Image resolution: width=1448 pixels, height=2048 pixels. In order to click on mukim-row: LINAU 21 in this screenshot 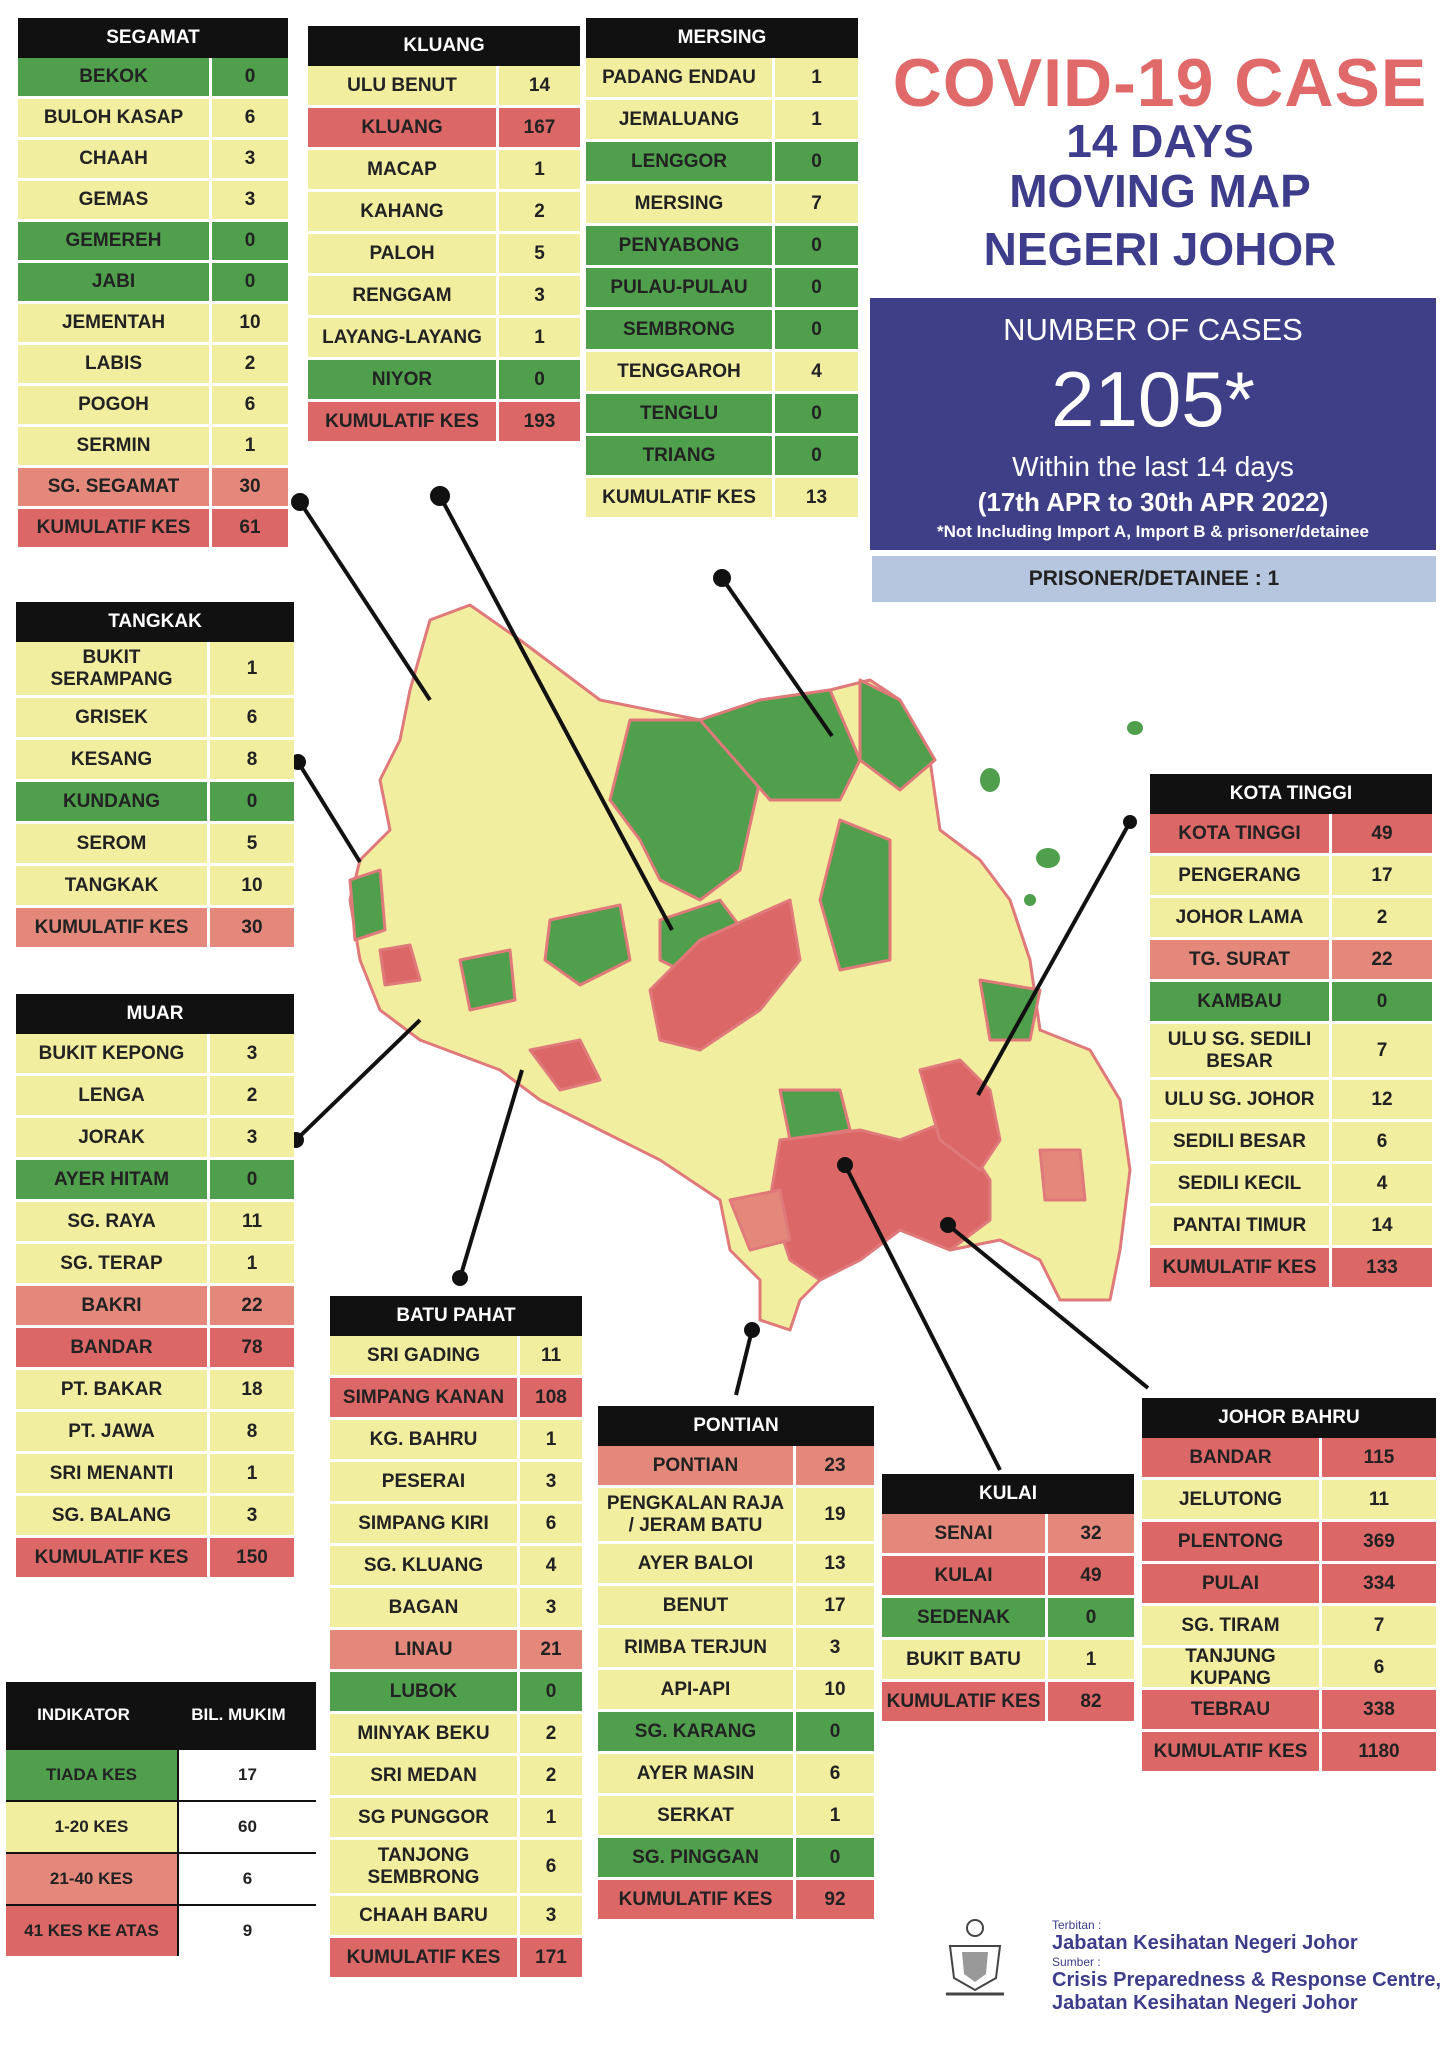, I will do `click(456, 1651)`.